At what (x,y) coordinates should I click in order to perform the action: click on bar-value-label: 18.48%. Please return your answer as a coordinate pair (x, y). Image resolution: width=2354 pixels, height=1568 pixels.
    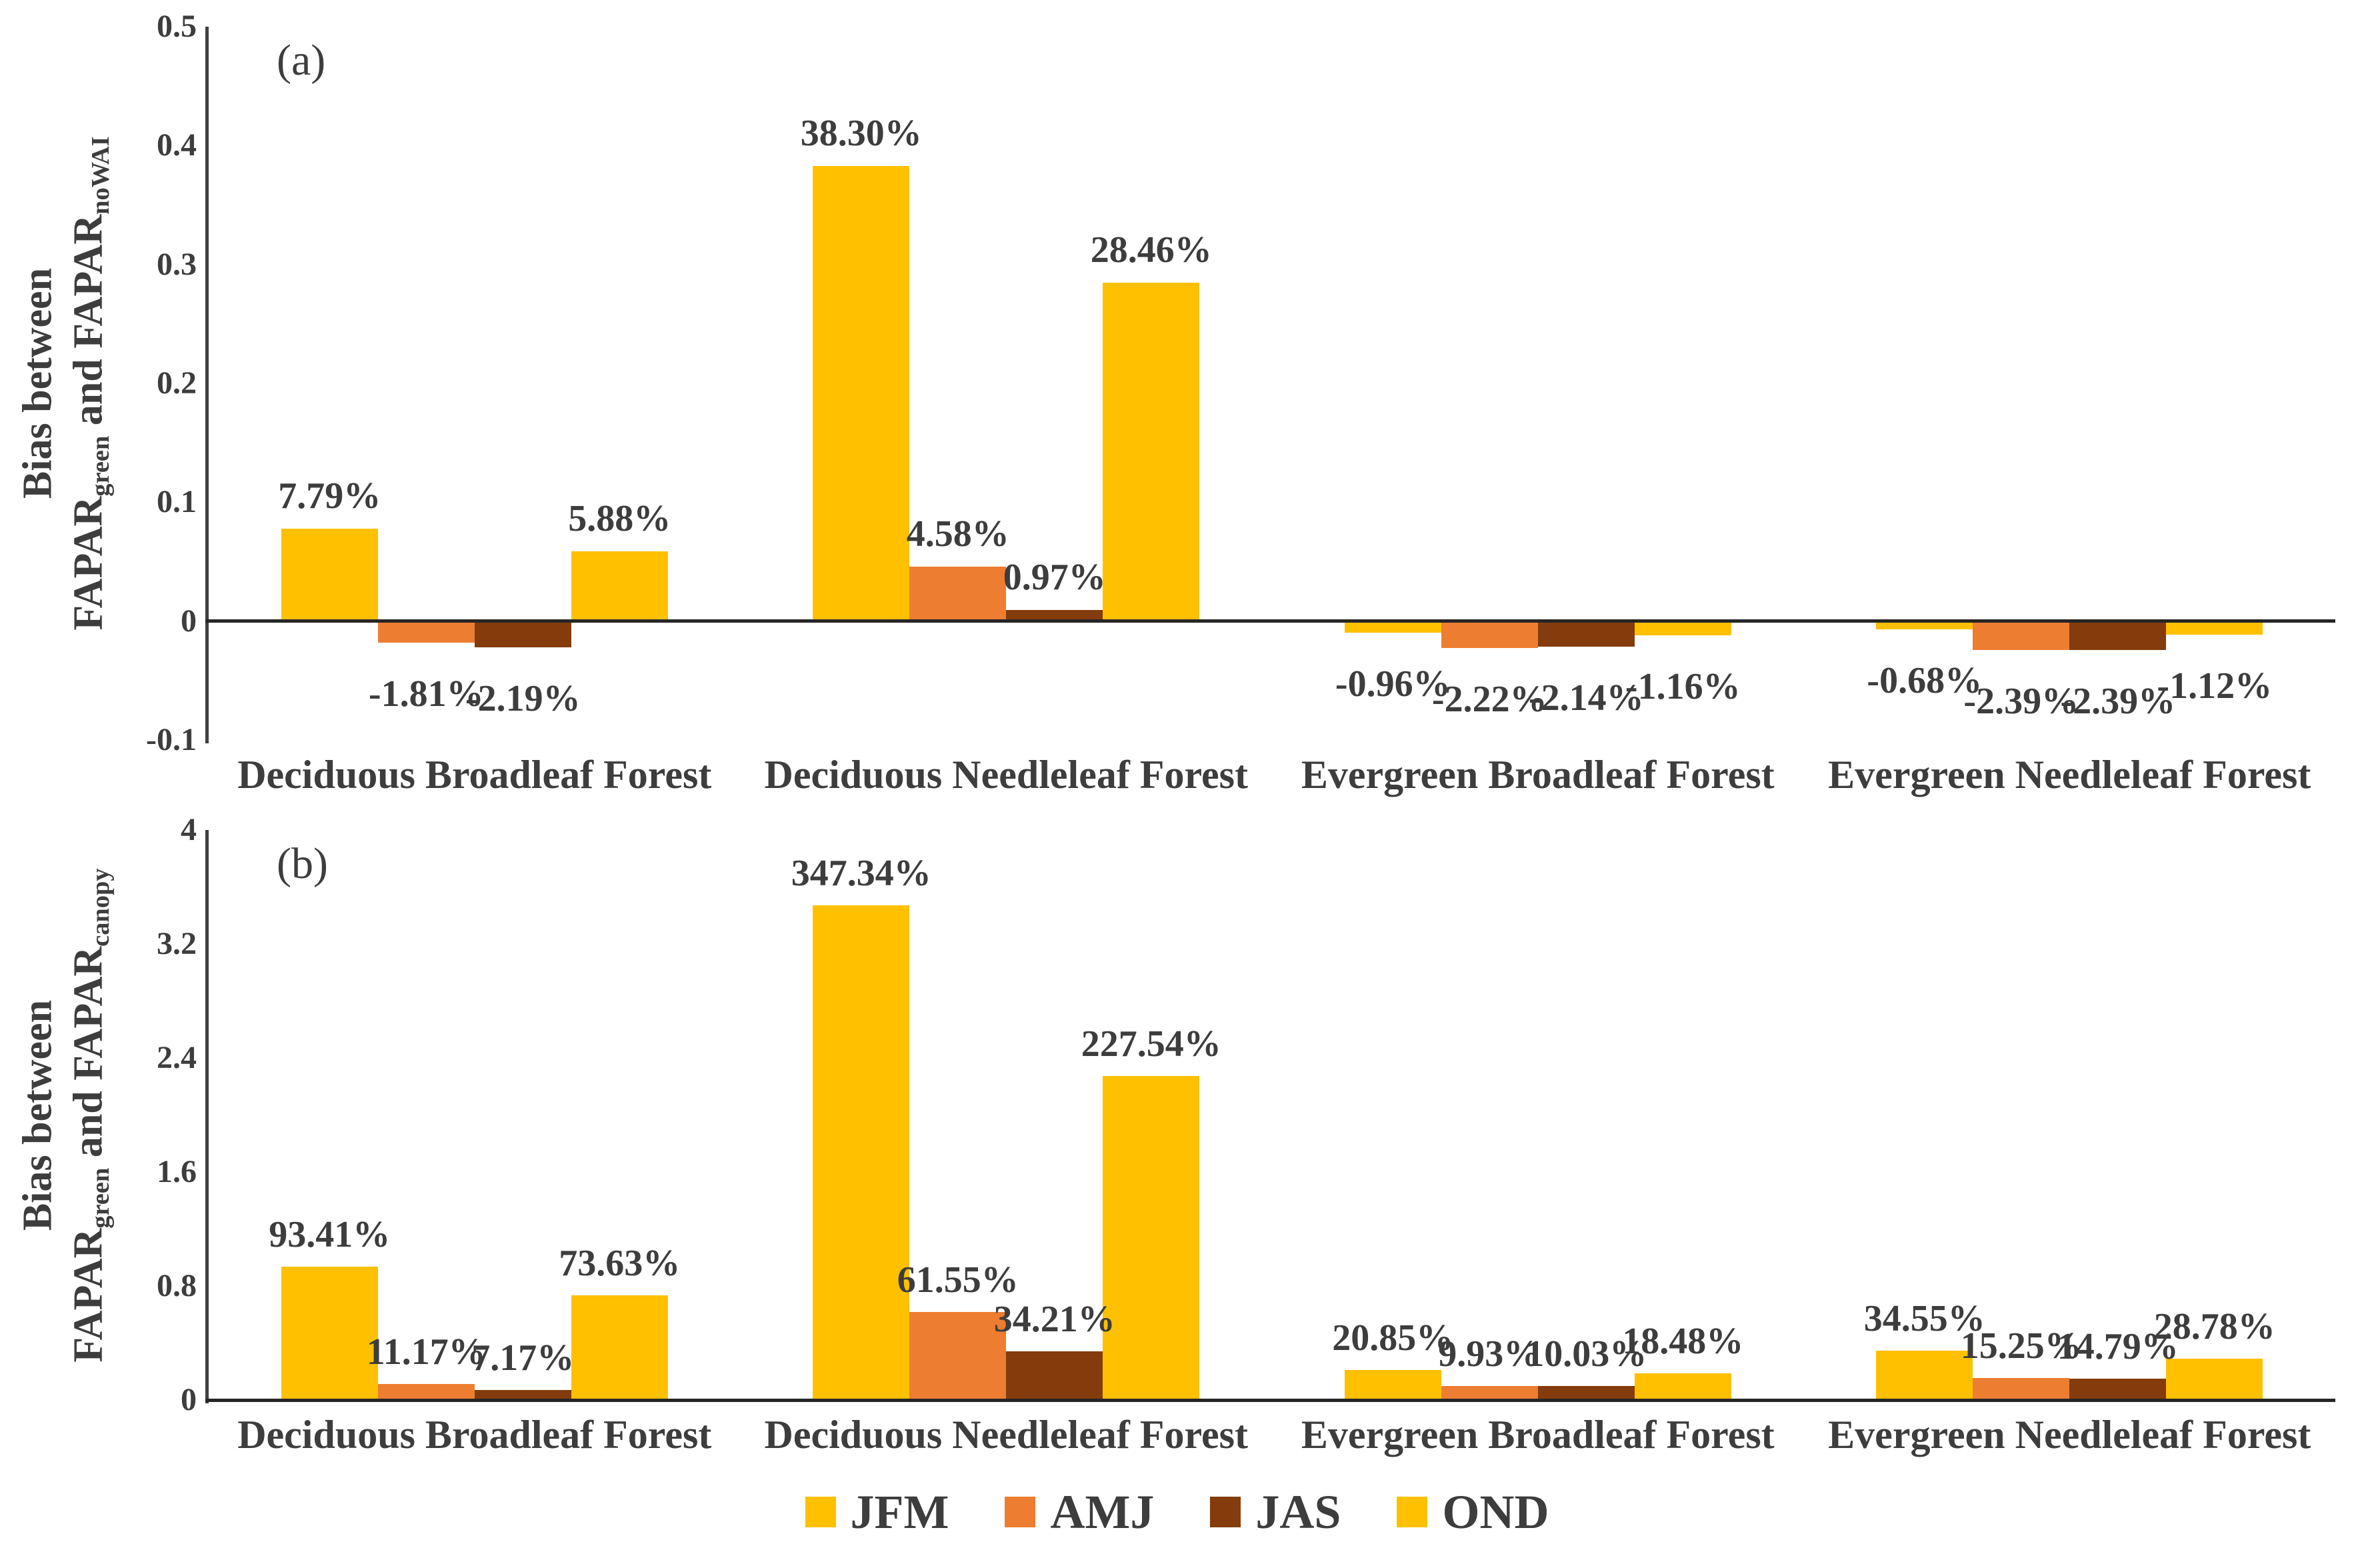
    Looking at the image, I should click on (1683, 1341).